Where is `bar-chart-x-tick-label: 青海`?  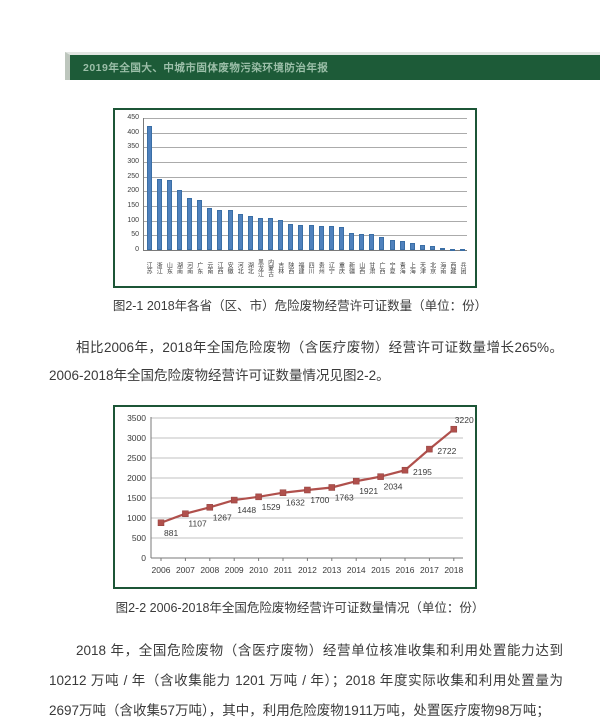
bar-chart-x-tick-label: 青海 is located at coordinates (401, 268).